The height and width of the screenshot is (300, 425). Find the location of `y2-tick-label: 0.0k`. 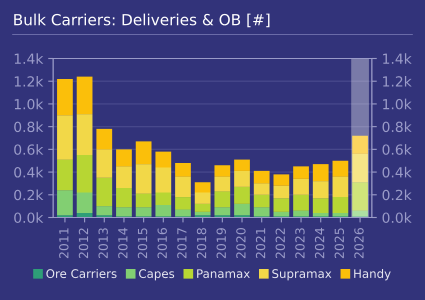

y2-tick-label: 0.0k is located at coordinates (397, 217).